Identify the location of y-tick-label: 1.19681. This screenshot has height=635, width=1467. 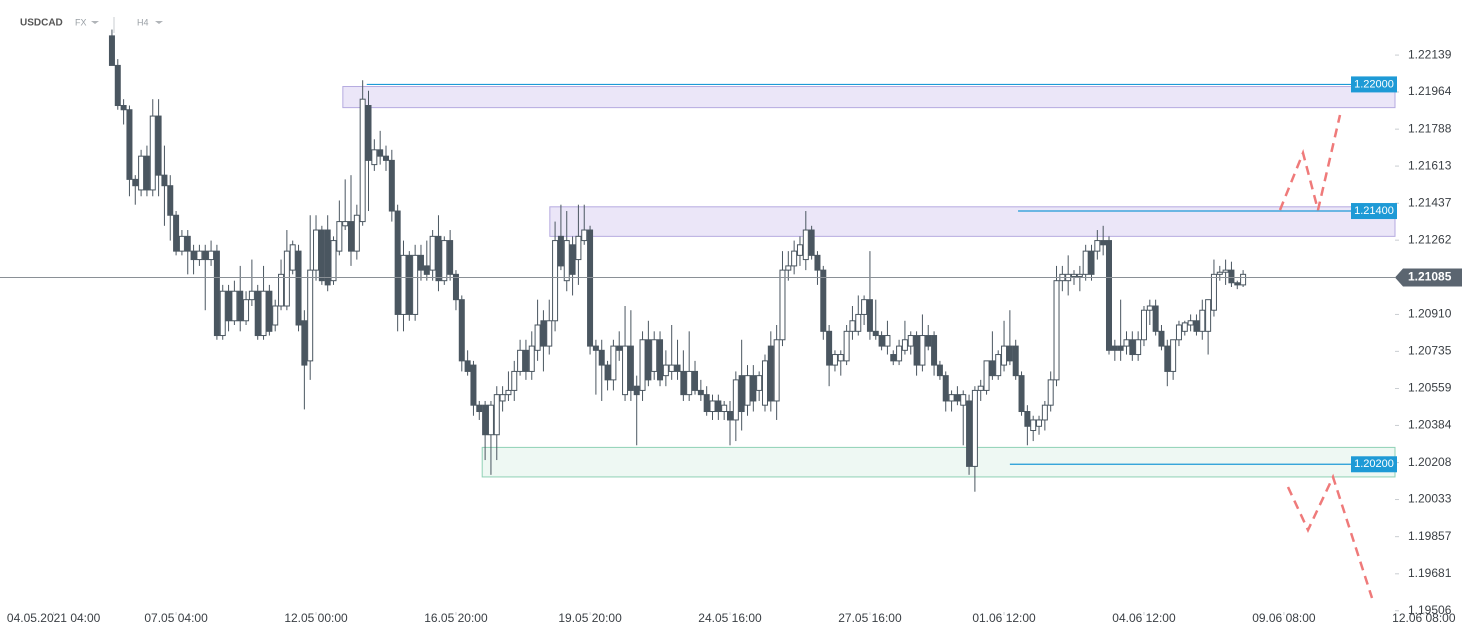
(1430, 573).